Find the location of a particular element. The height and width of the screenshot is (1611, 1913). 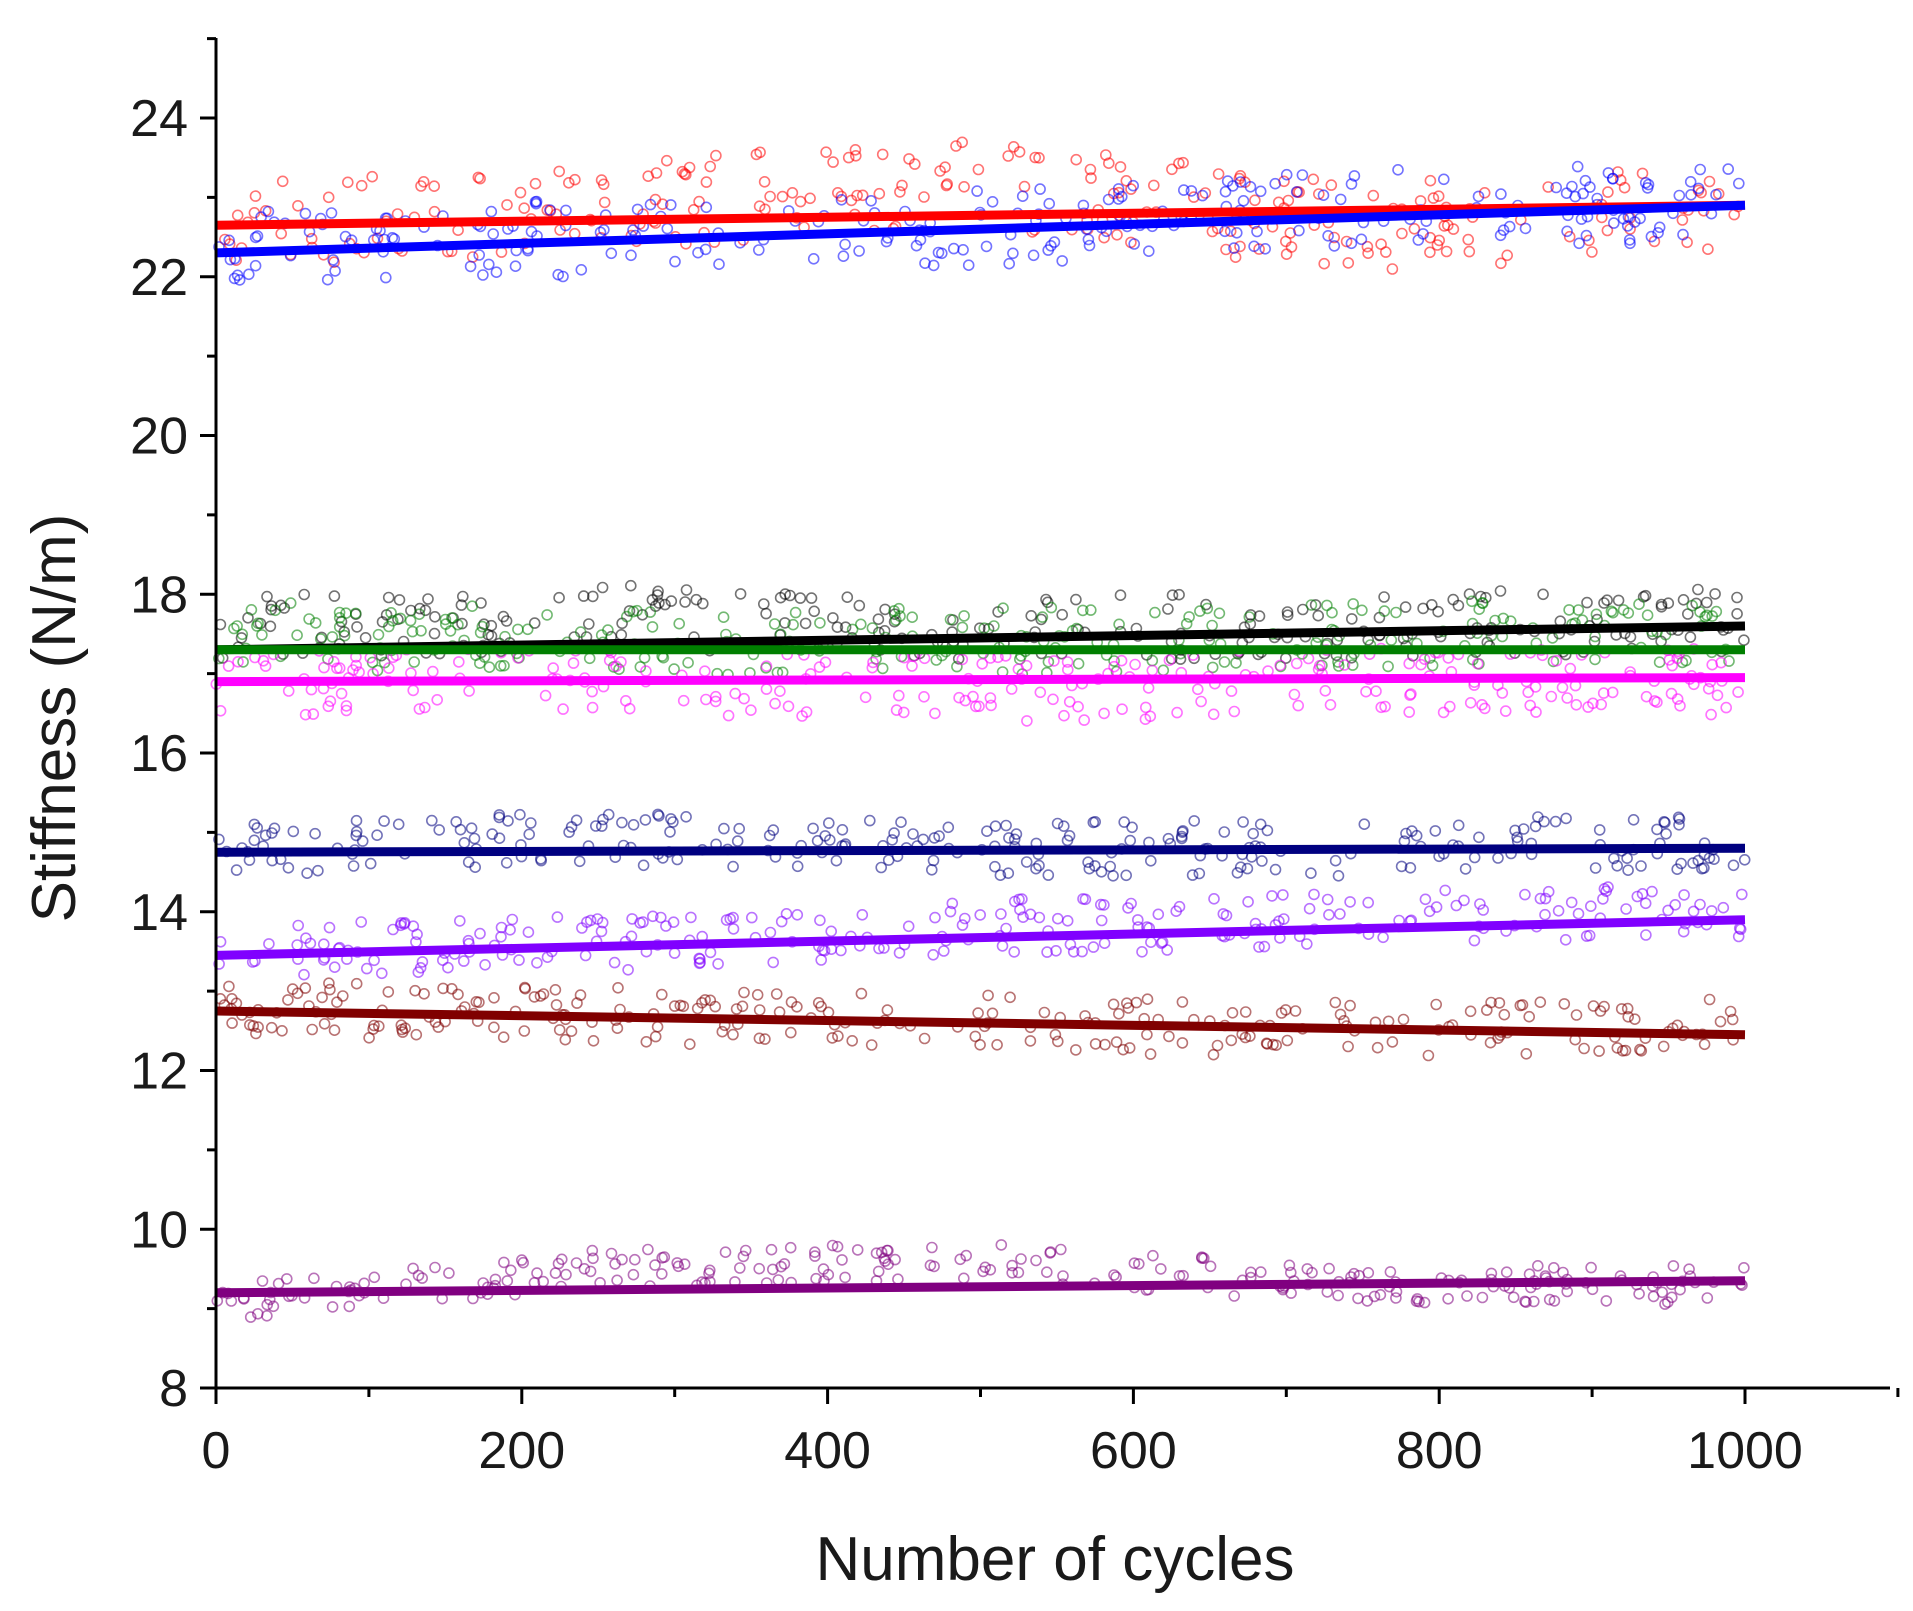

fit-line-dark-red is located at coordinates (980, 1023).